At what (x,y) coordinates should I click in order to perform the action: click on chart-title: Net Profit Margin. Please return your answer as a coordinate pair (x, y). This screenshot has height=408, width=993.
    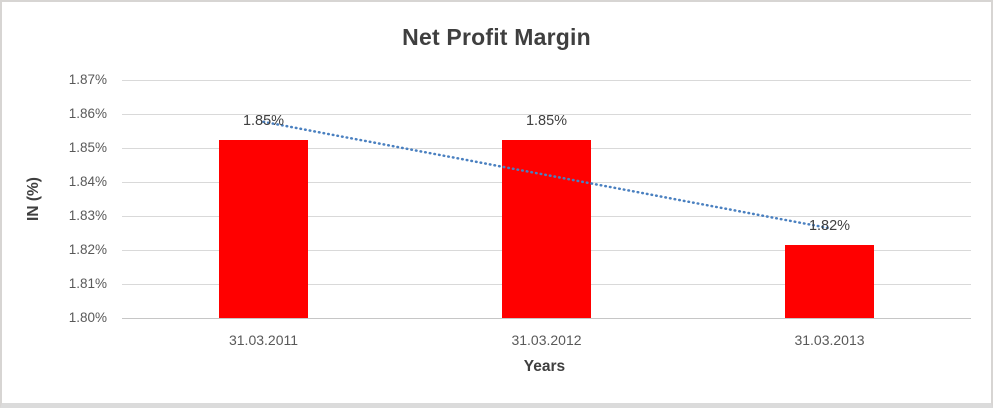
    Looking at the image, I should click on (496, 37).